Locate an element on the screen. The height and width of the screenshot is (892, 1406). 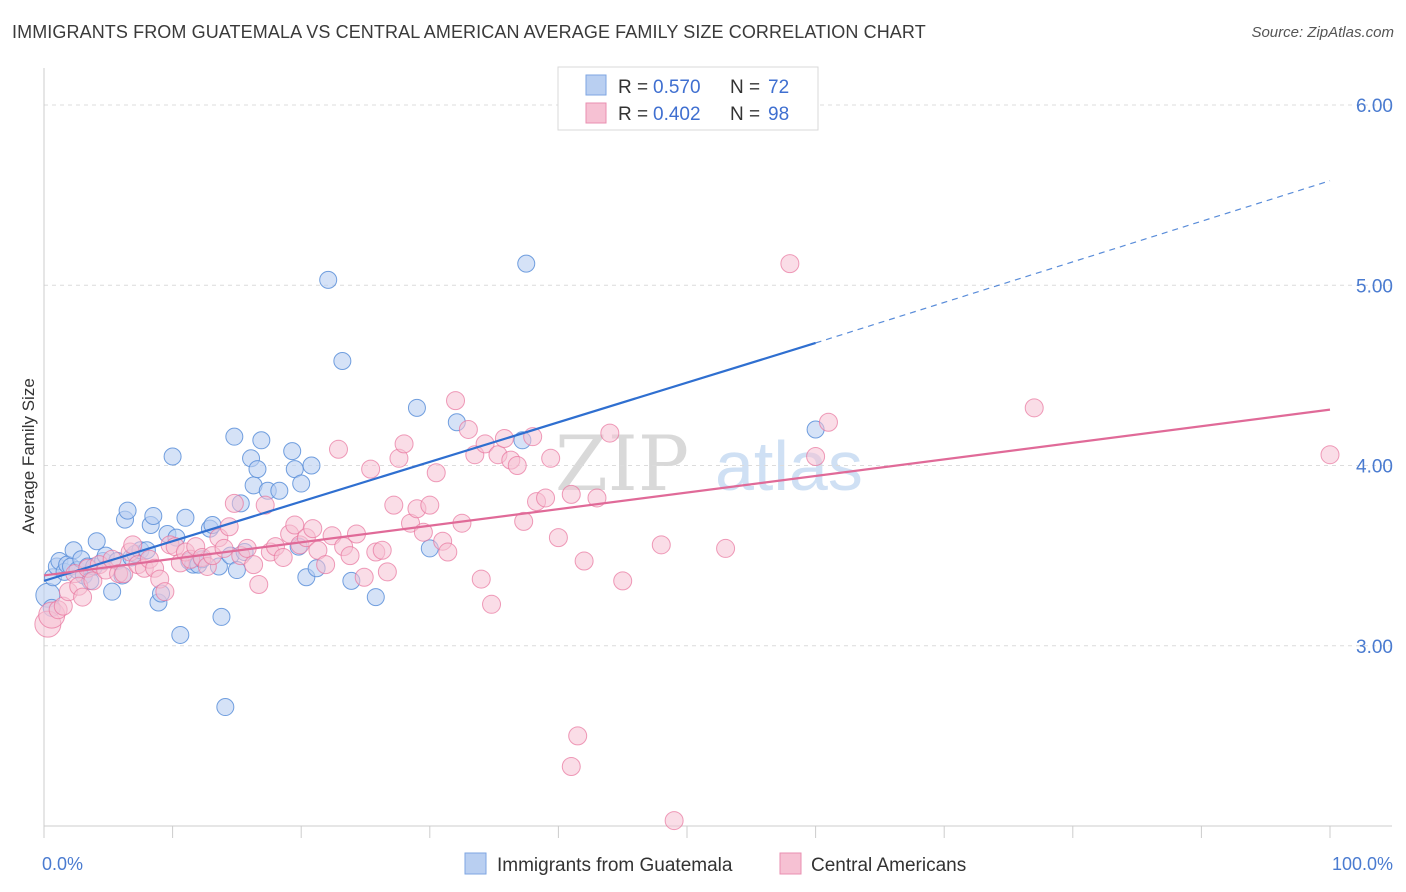
trend-line-guatemala is located at coordinates (429, 461).